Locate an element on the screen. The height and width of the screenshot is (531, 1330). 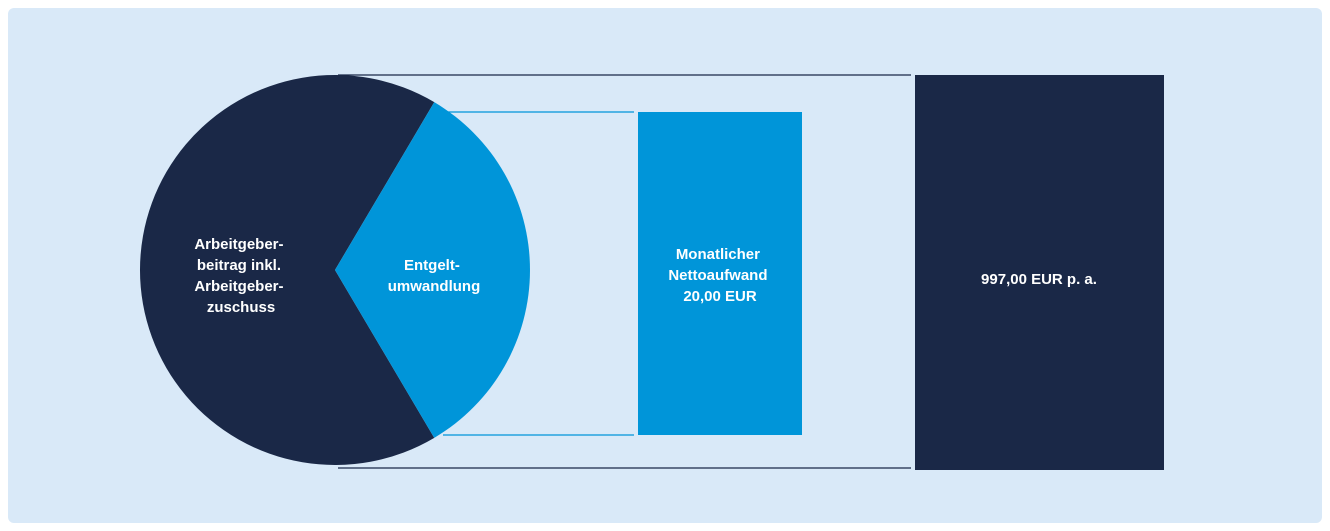
employer-label-line-4: zuschuss is located at coordinates (241, 307).